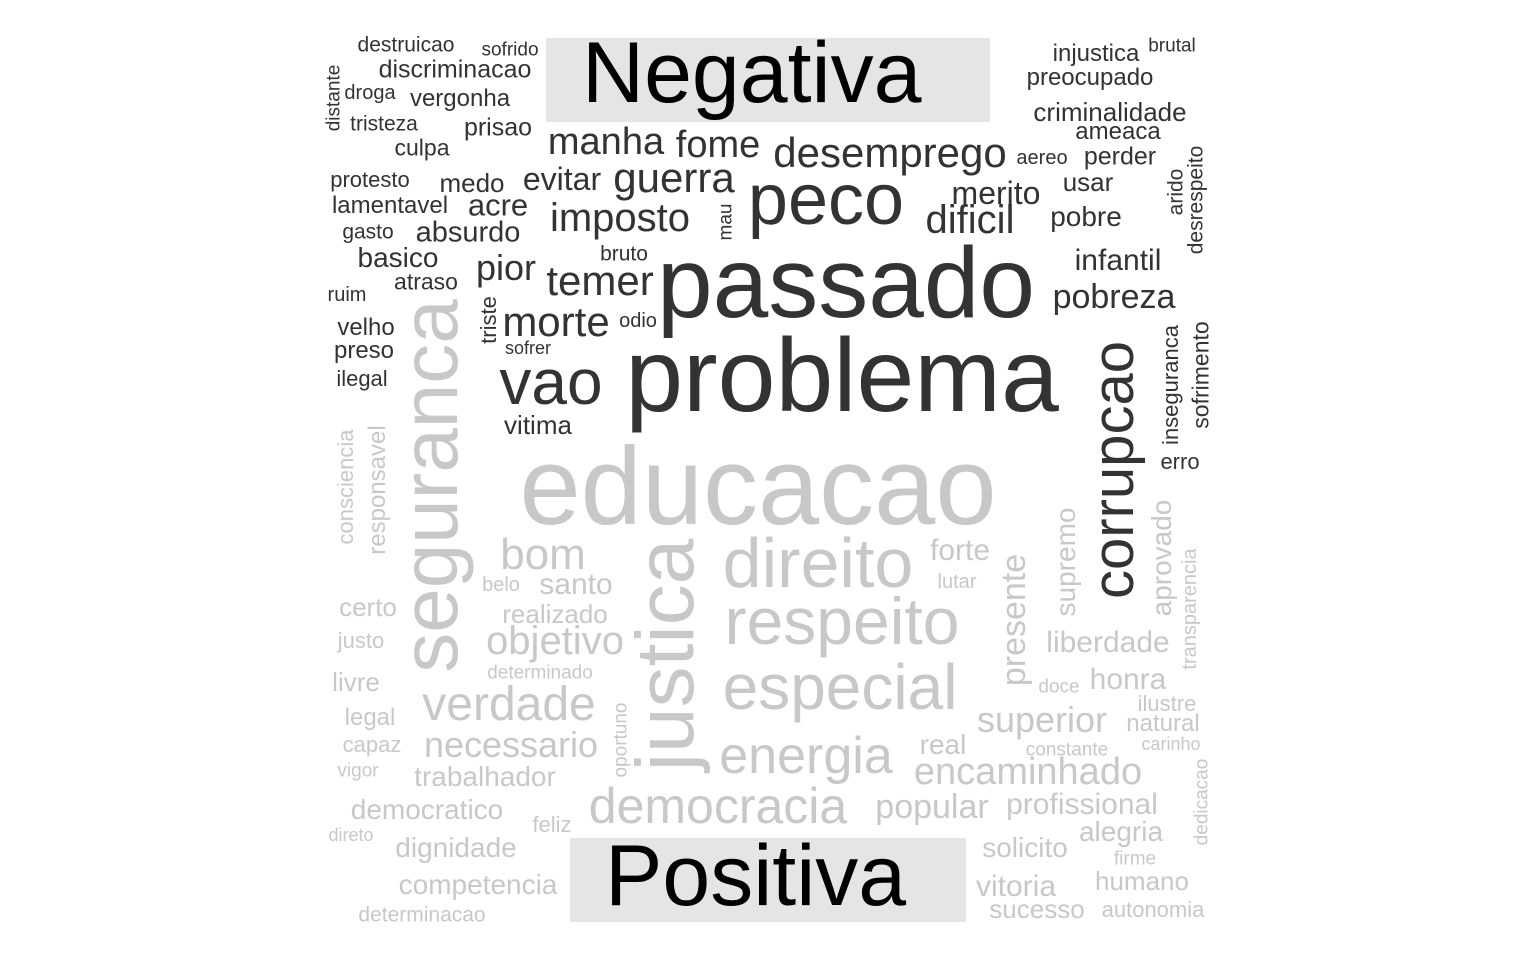 This screenshot has width=1536, height=960. I want to click on word-sofrido: sofrido, so click(510, 50).